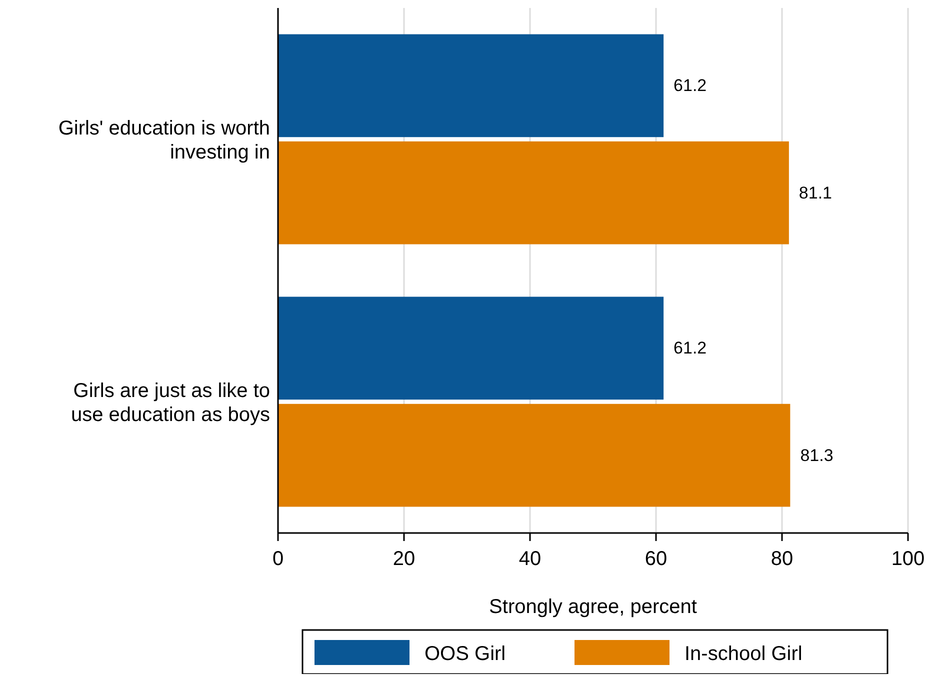  Describe the element at coordinates (782, 559) in the screenshot. I see `x-tick-label: 80` at that location.